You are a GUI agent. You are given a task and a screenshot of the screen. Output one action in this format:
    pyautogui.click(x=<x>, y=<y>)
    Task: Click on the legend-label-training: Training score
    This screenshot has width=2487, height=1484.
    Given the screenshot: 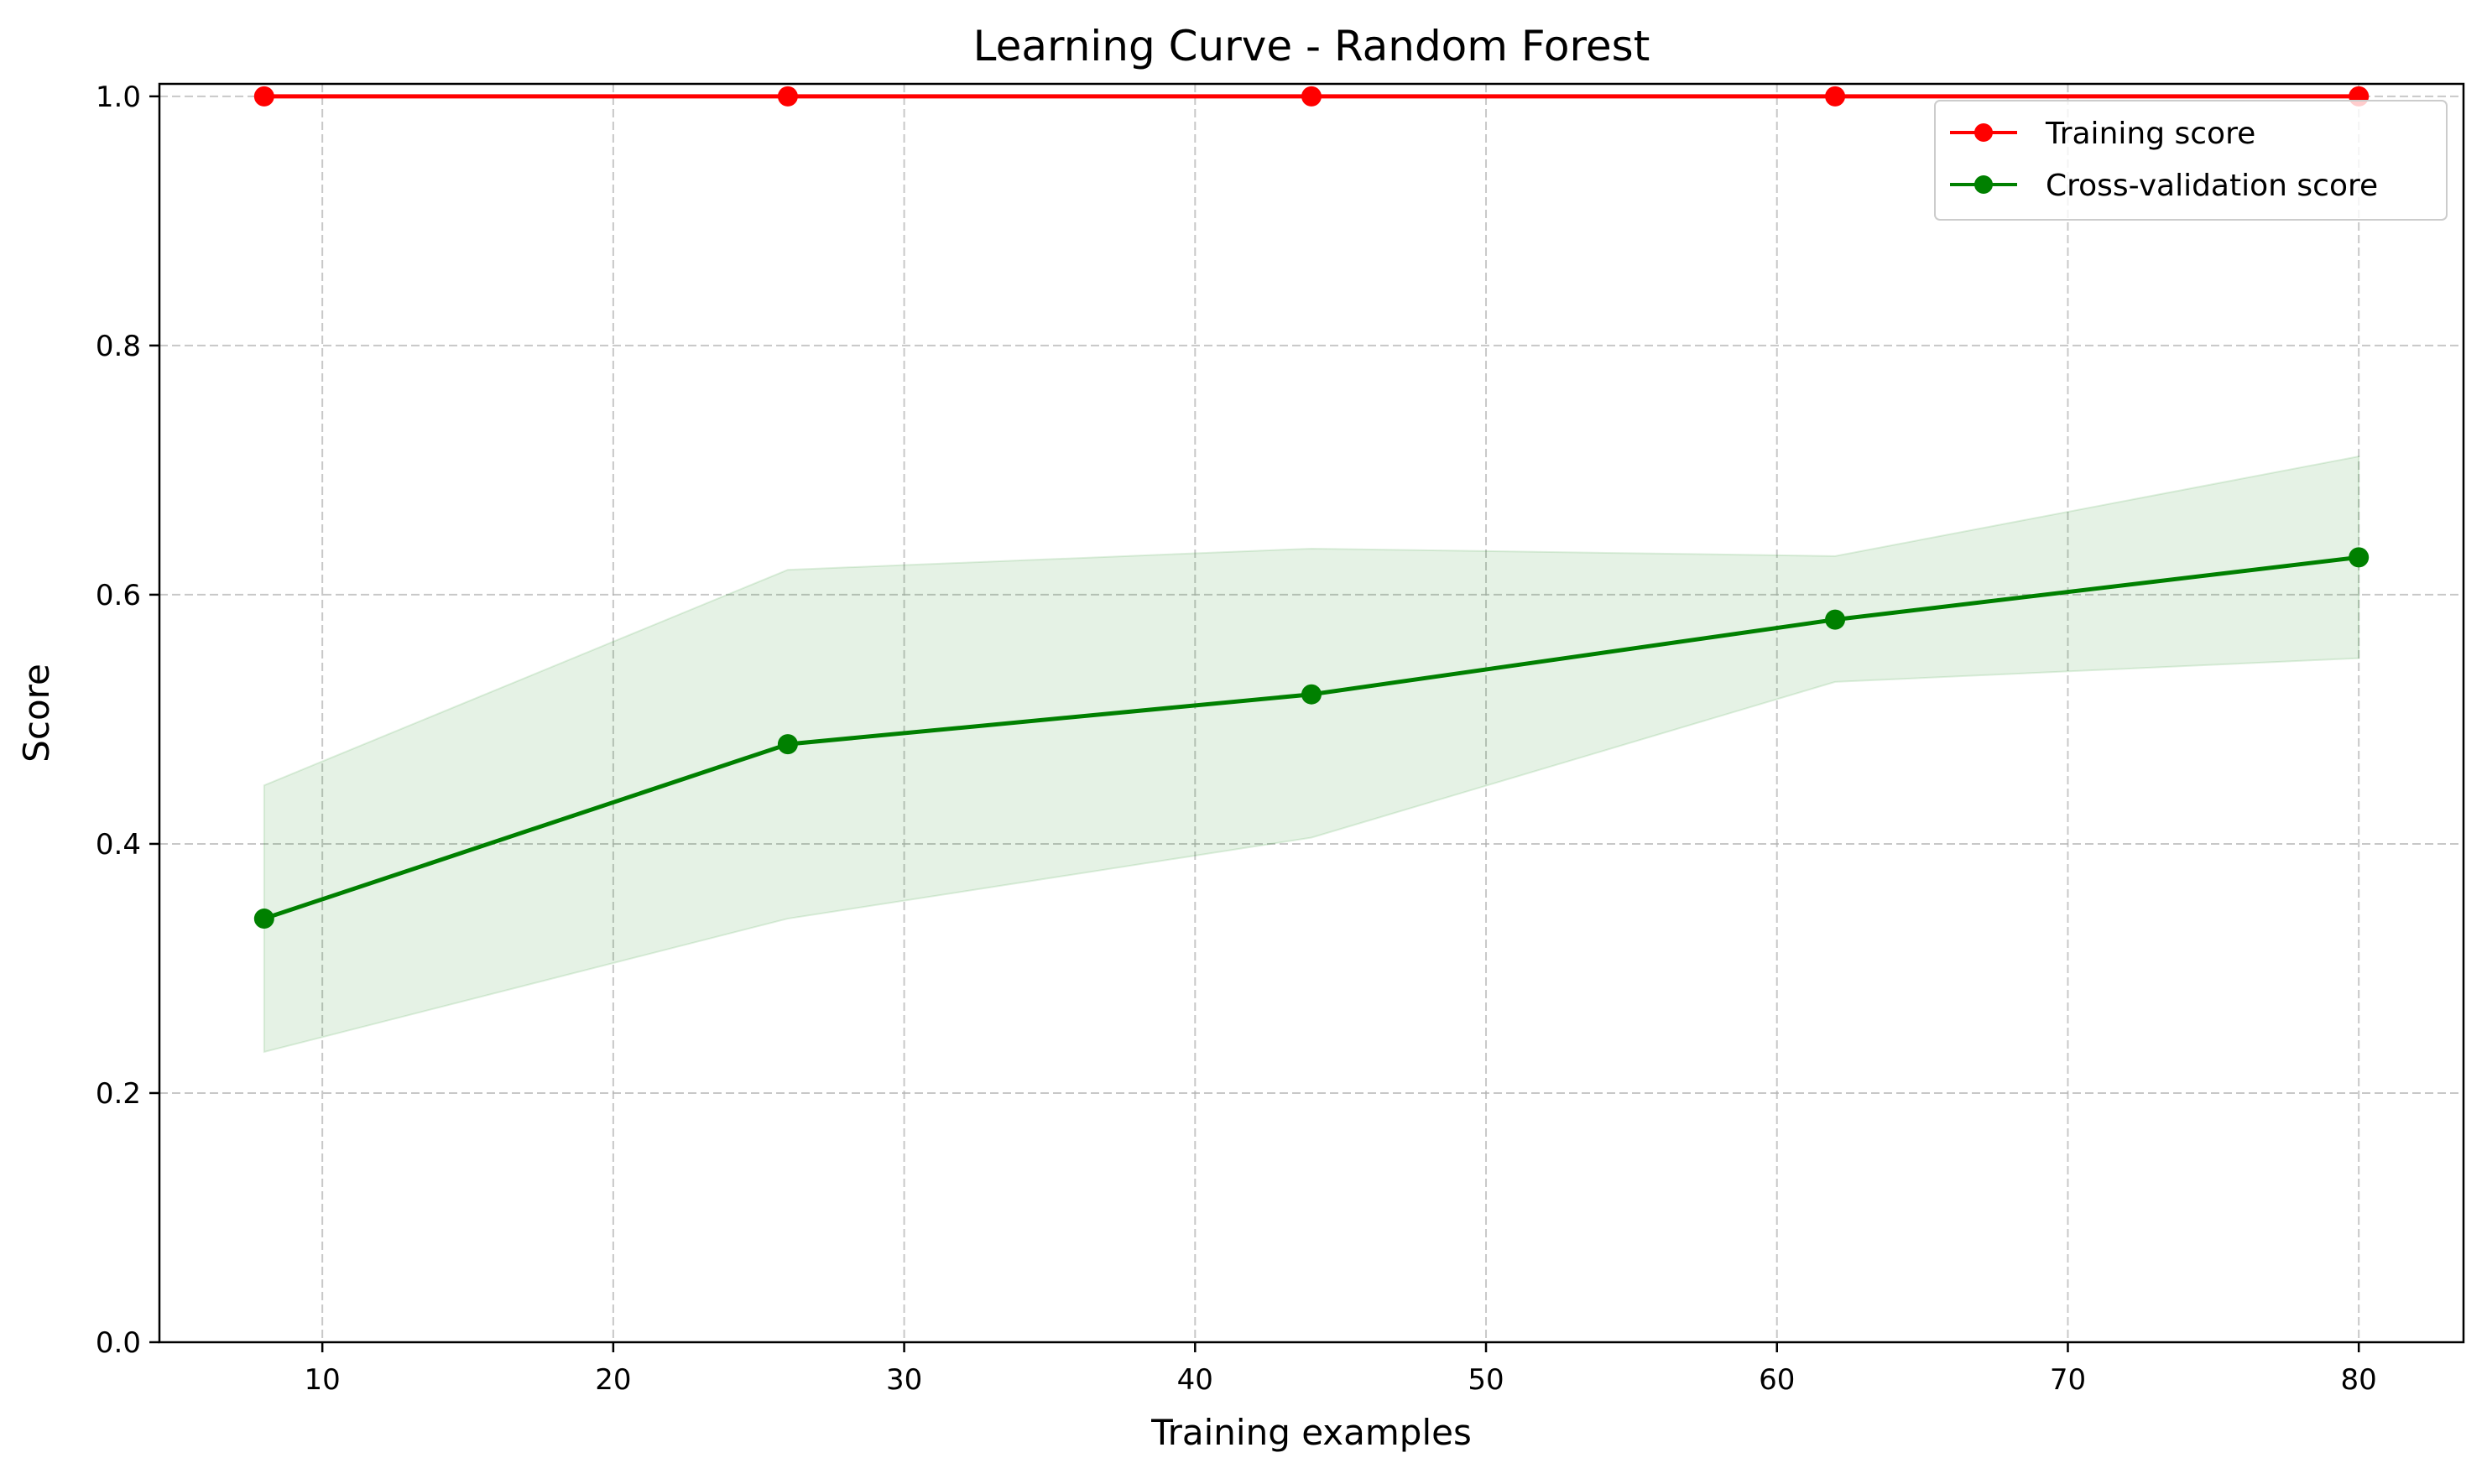 What is the action you would take?
    pyautogui.click(x=2150, y=134)
    